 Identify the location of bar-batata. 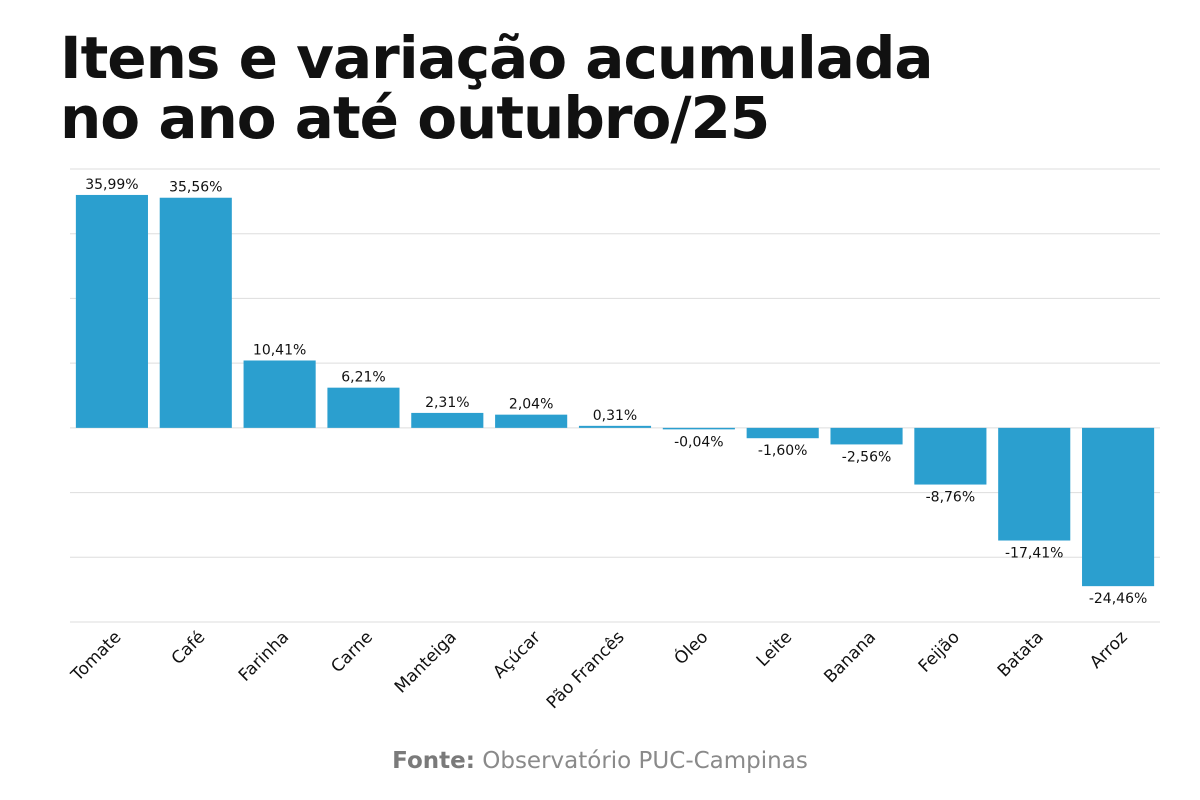
(1034, 484).